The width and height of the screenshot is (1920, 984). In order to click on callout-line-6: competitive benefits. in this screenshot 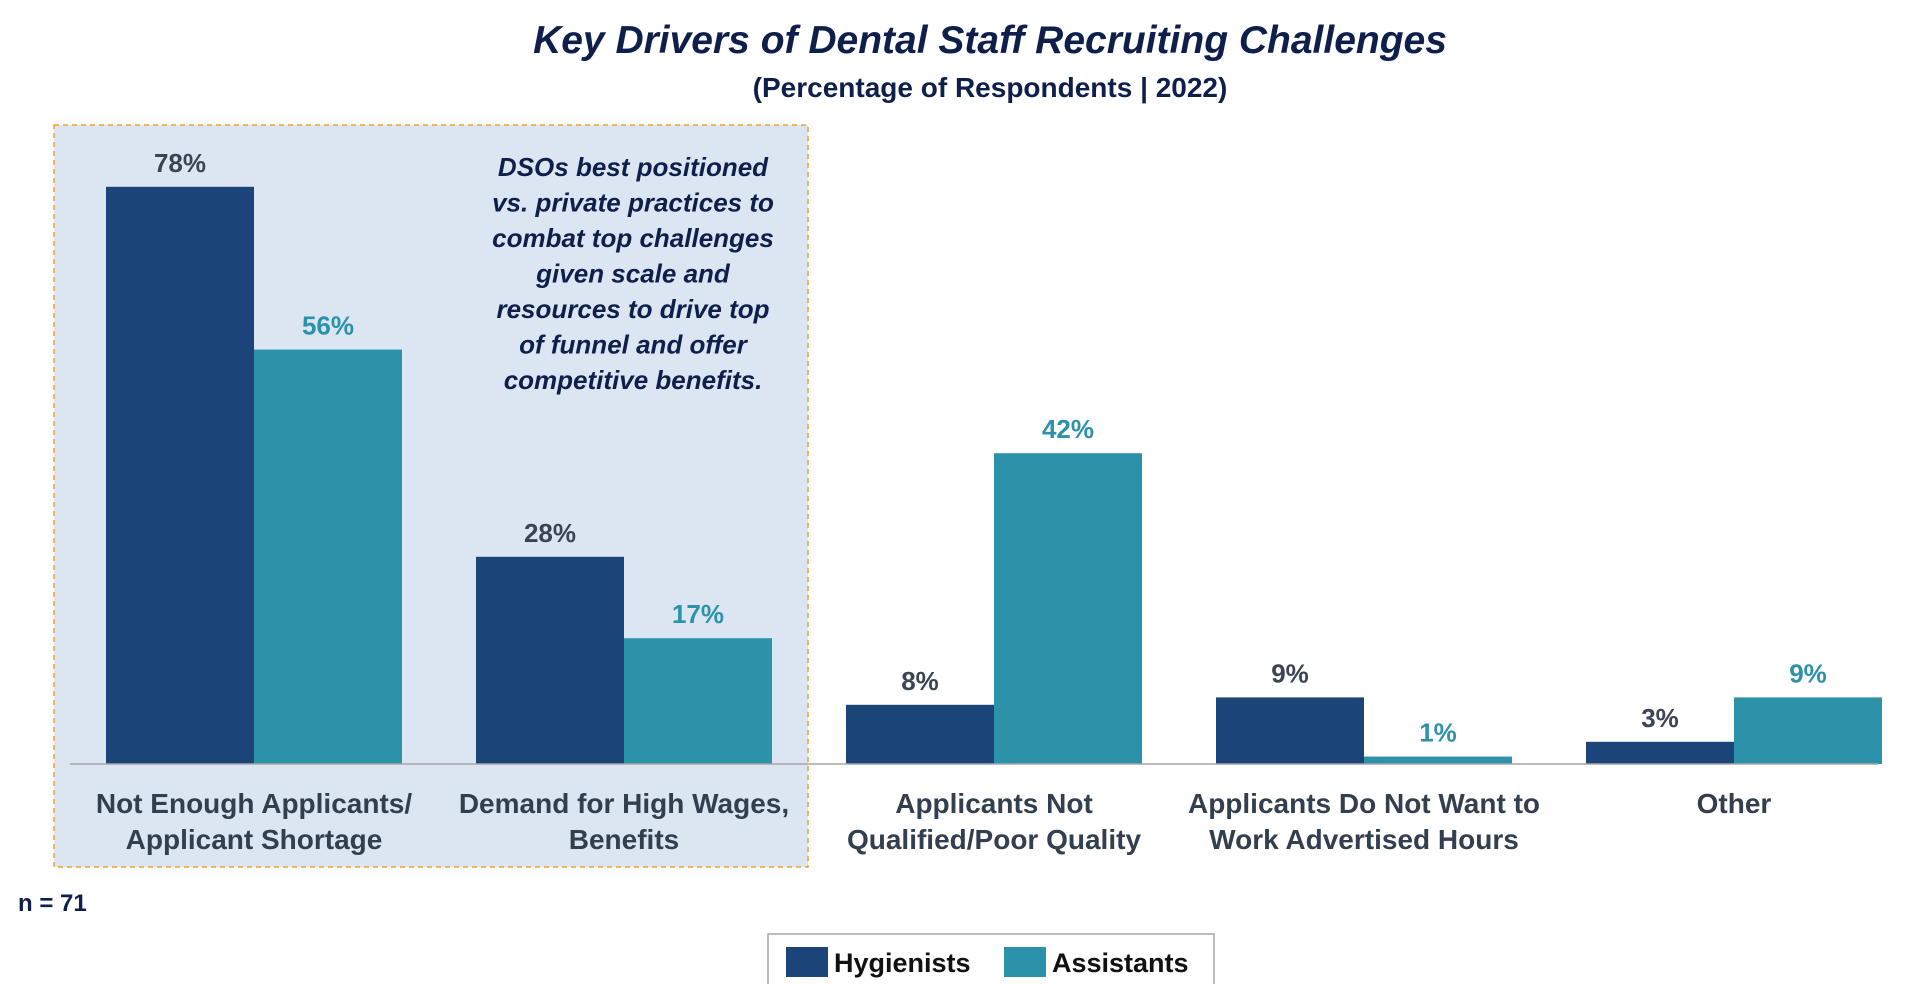, I will do `click(633, 380)`.